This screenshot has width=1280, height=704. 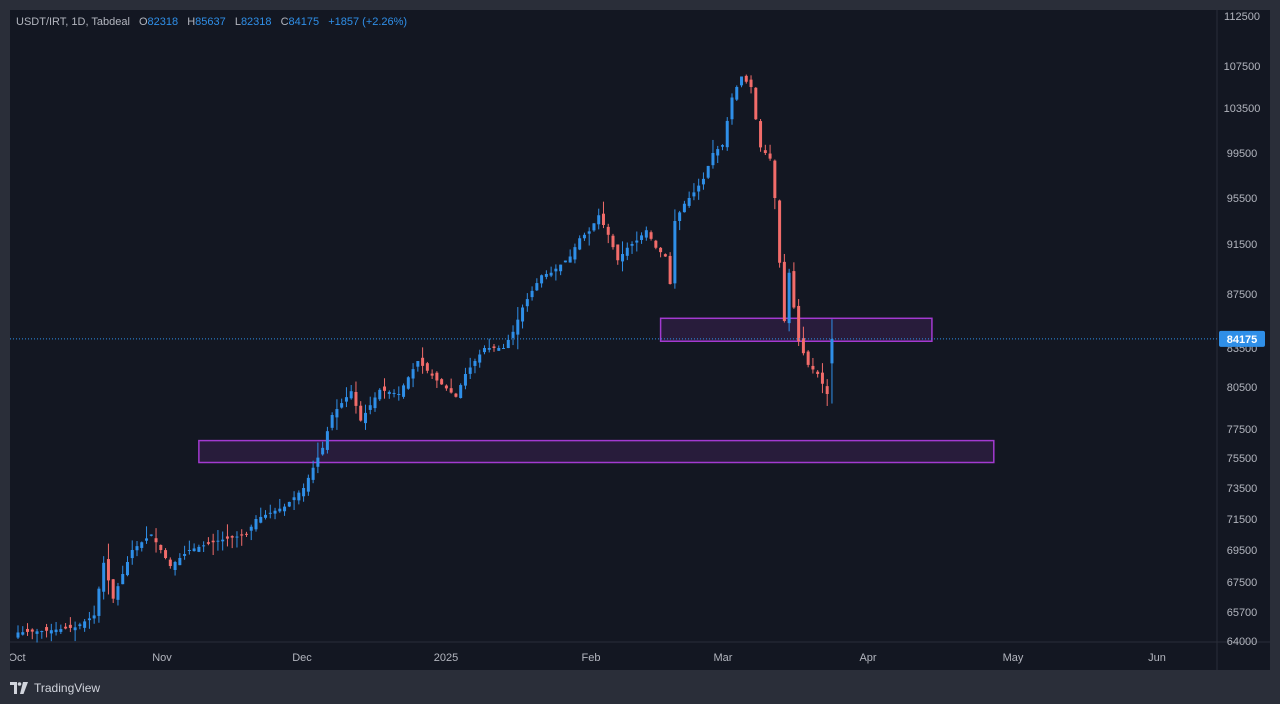 I want to click on last-price-label: 84175, so click(x=1242, y=340).